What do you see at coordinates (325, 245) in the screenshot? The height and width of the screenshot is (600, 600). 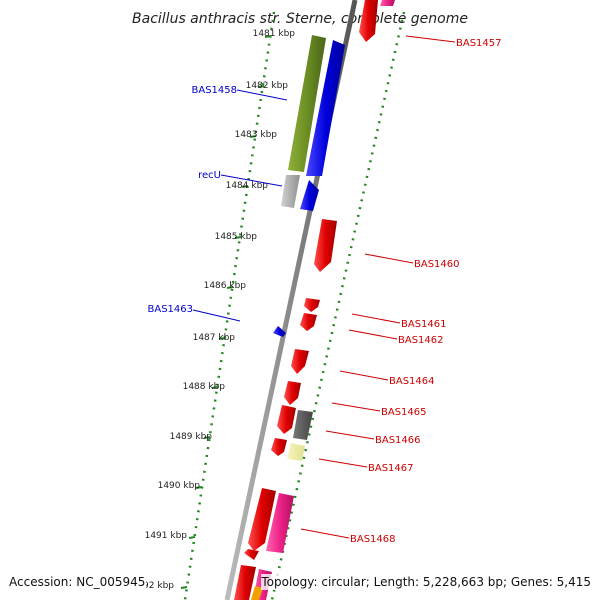 I see `gene-bas1460-arrow` at bounding box center [325, 245].